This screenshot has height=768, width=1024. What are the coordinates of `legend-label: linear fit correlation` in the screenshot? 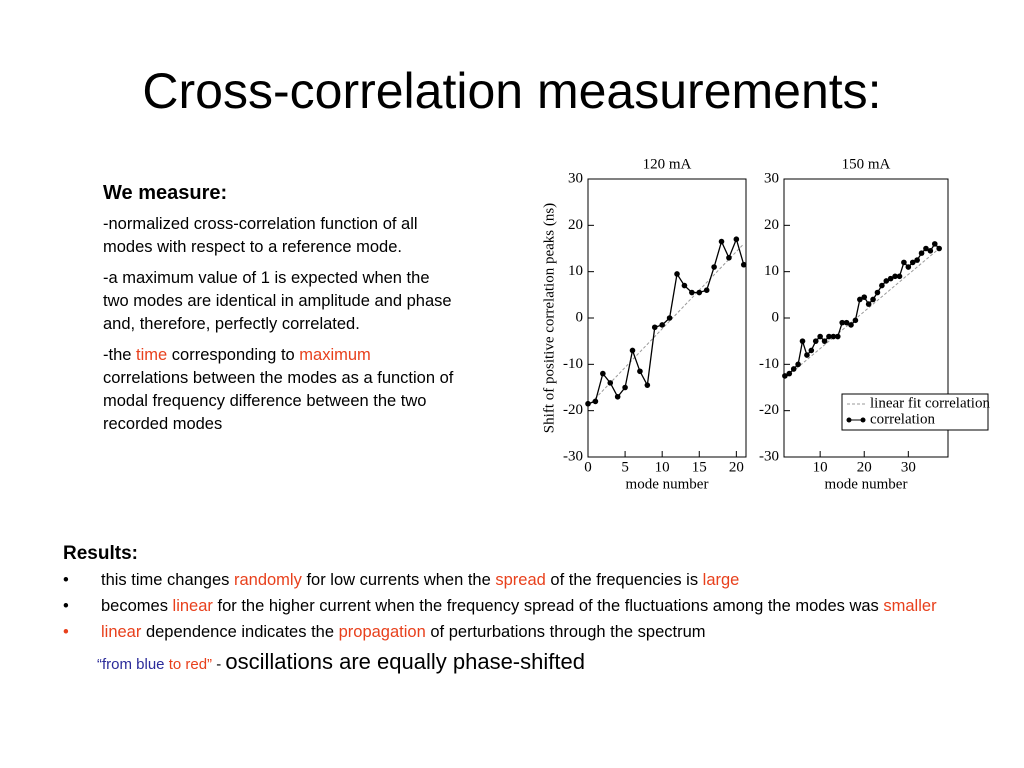 It's located at (930, 403).